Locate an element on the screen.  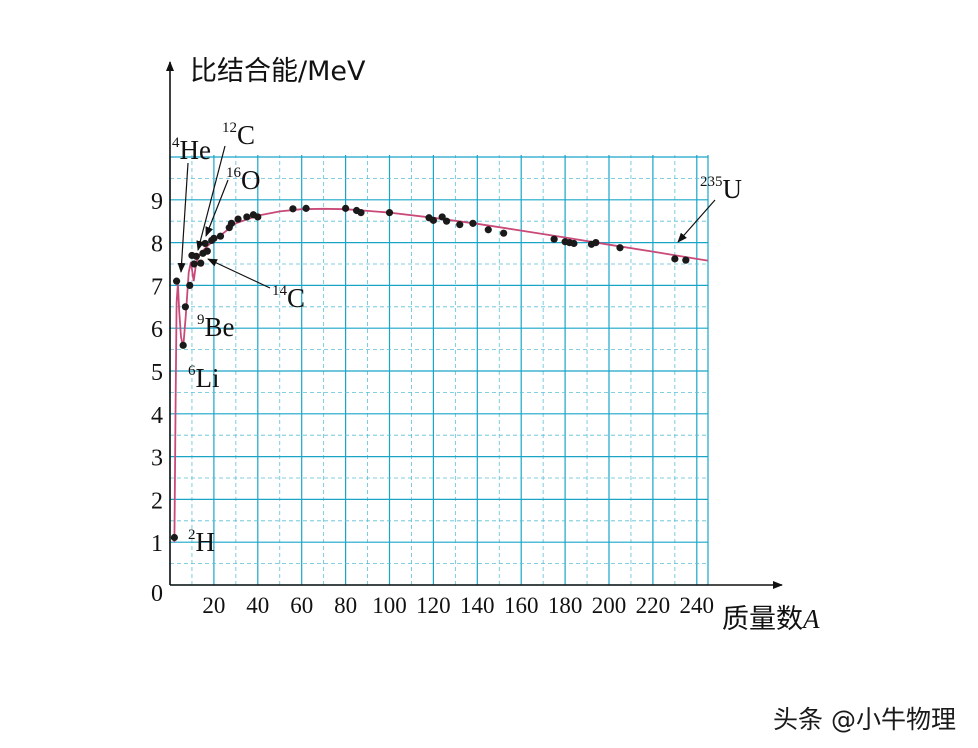
x-tick-label: 20 is located at coordinates (213, 605).